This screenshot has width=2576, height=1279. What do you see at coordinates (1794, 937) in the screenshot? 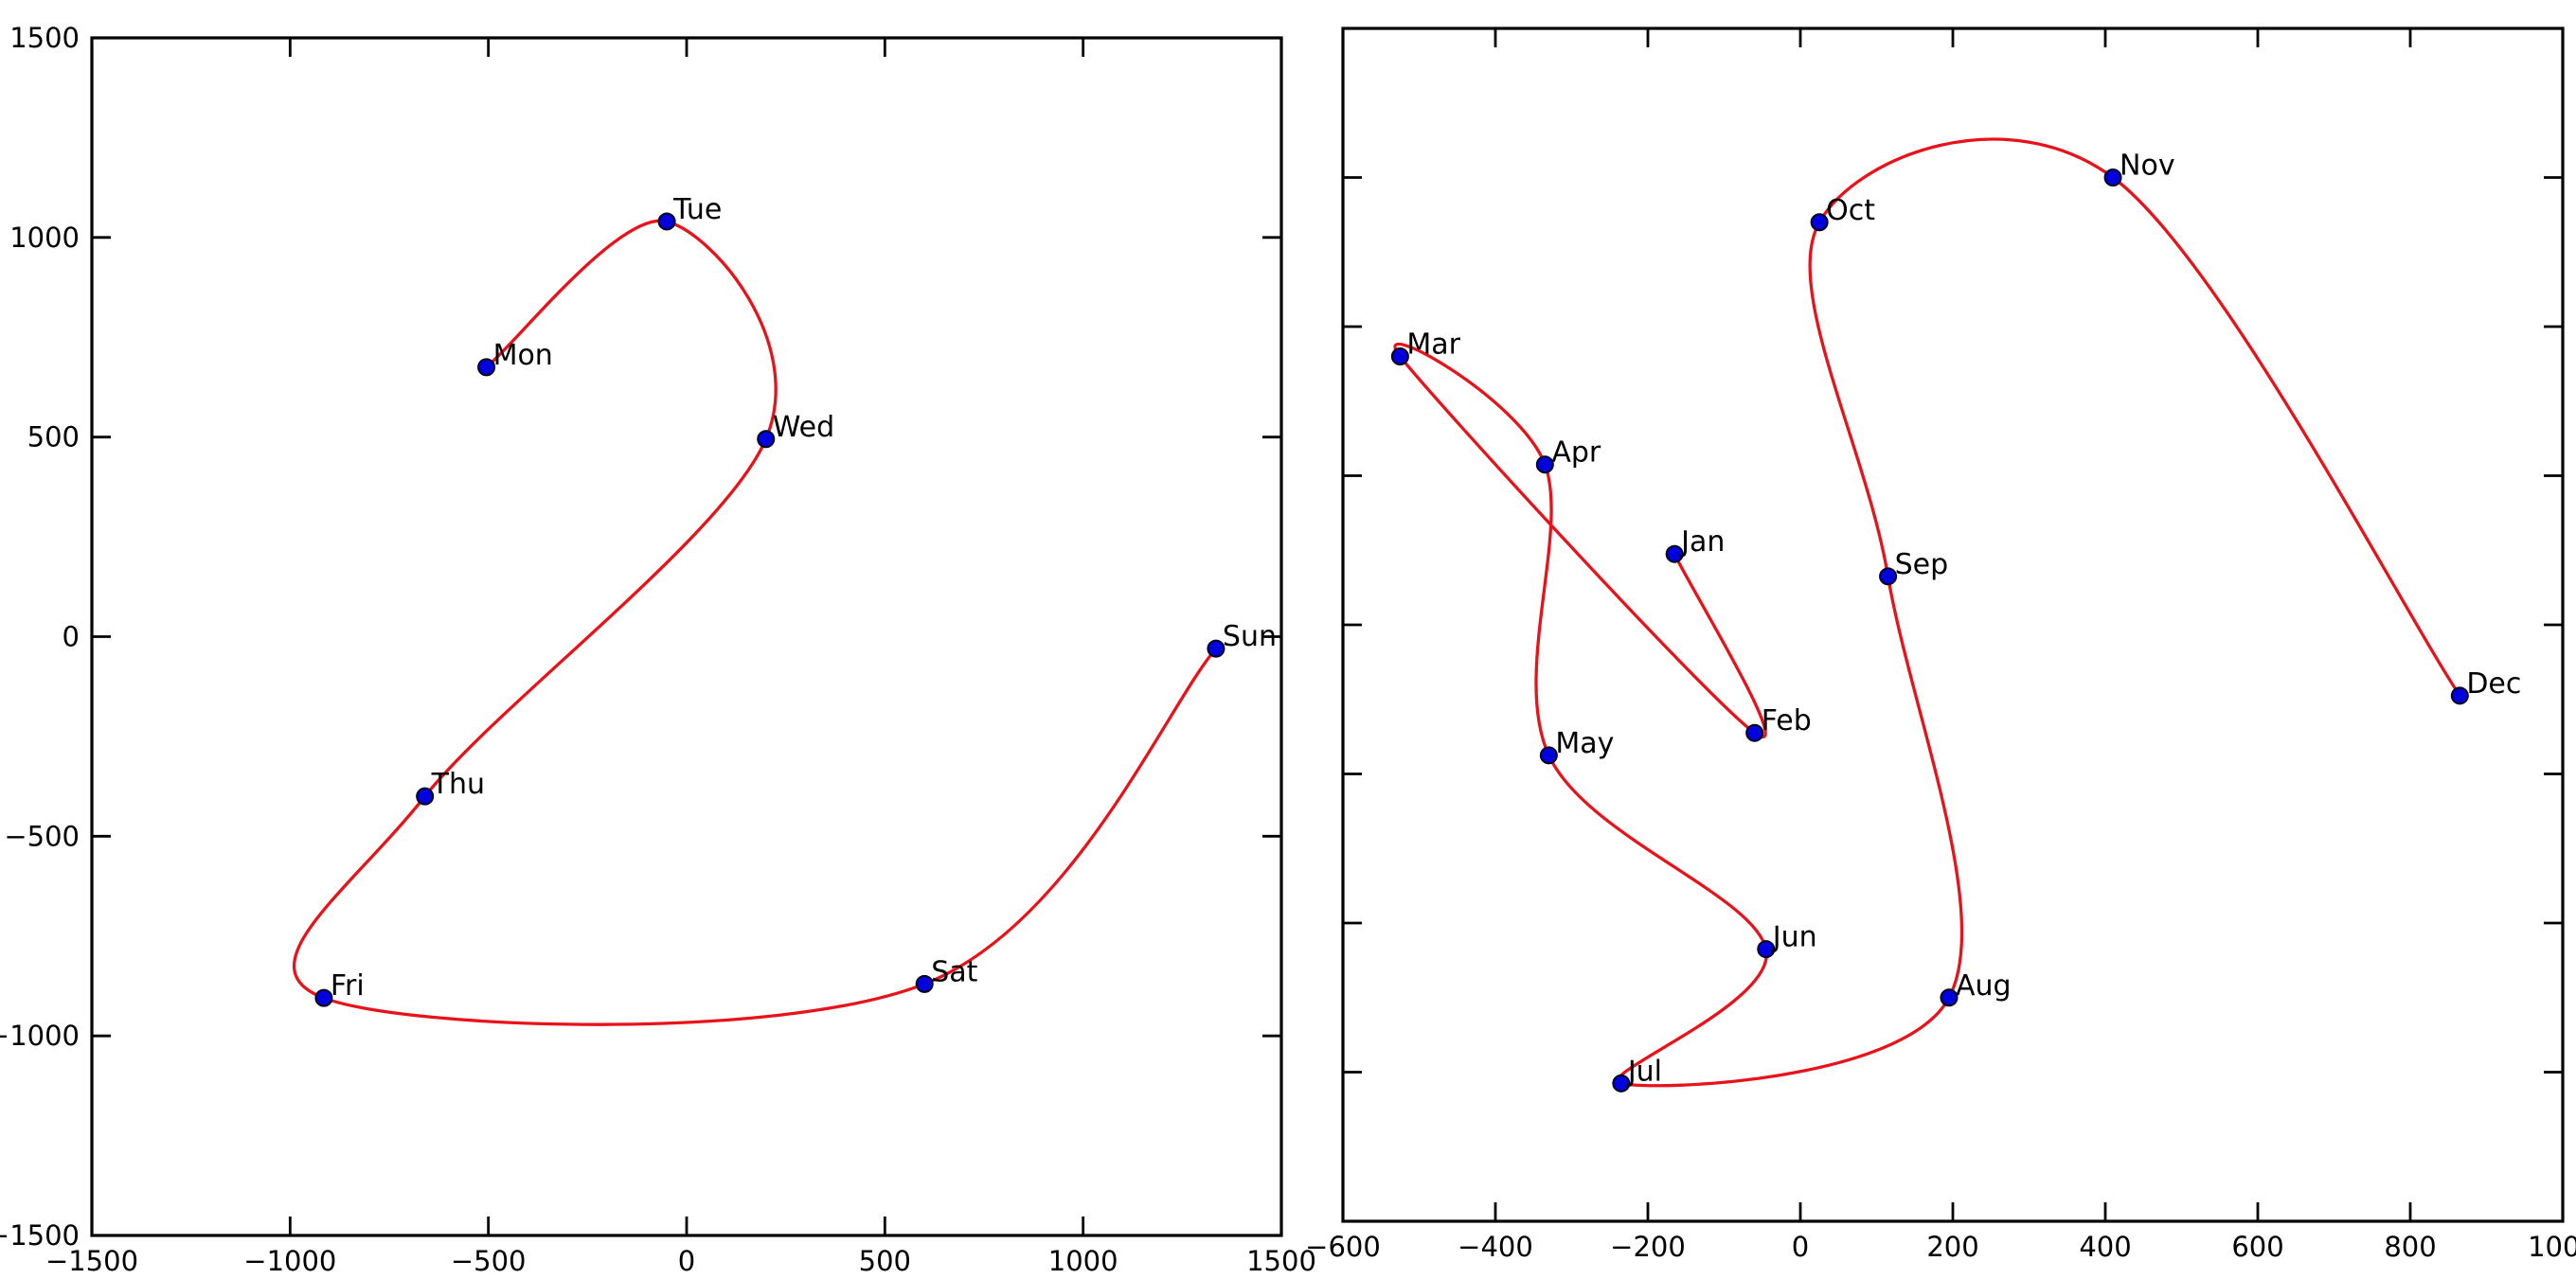
I see `point-label-jun: Jun` at bounding box center [1794, 937].